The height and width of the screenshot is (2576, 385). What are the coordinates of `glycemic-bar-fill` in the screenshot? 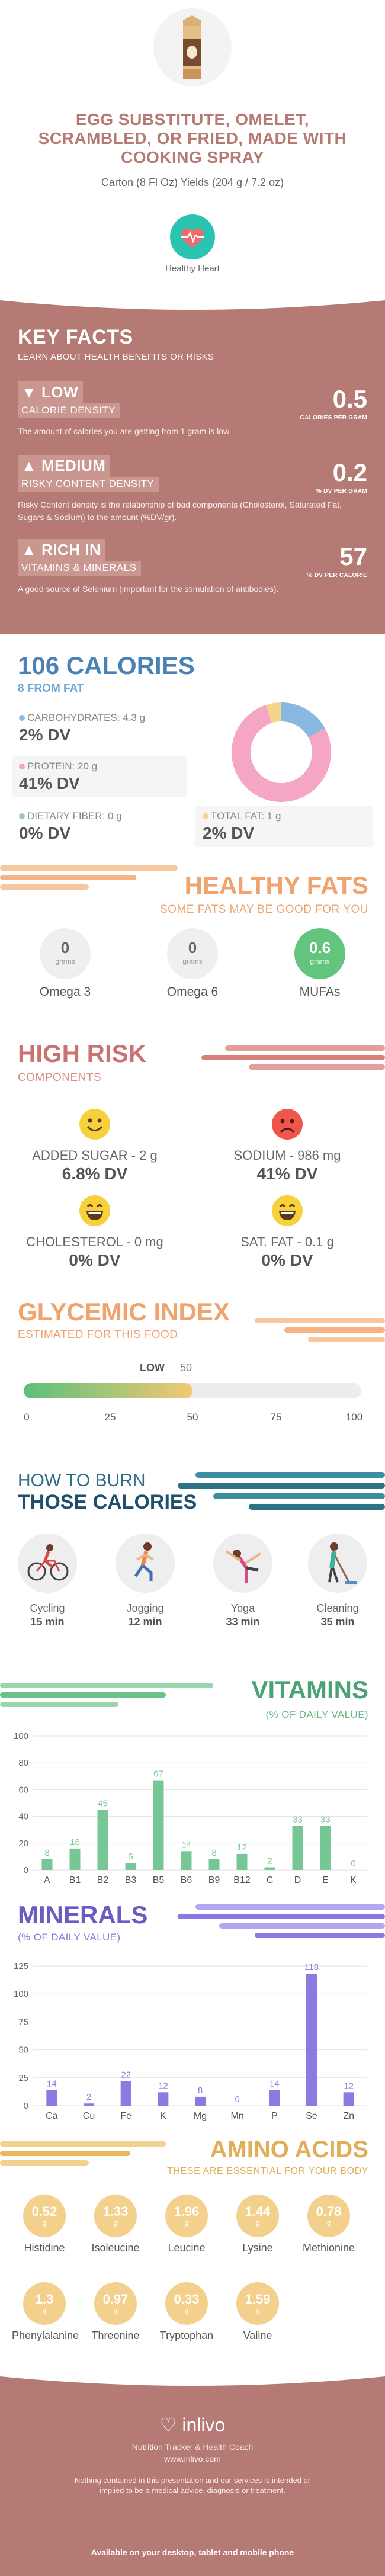 It's located at (108, 1390).